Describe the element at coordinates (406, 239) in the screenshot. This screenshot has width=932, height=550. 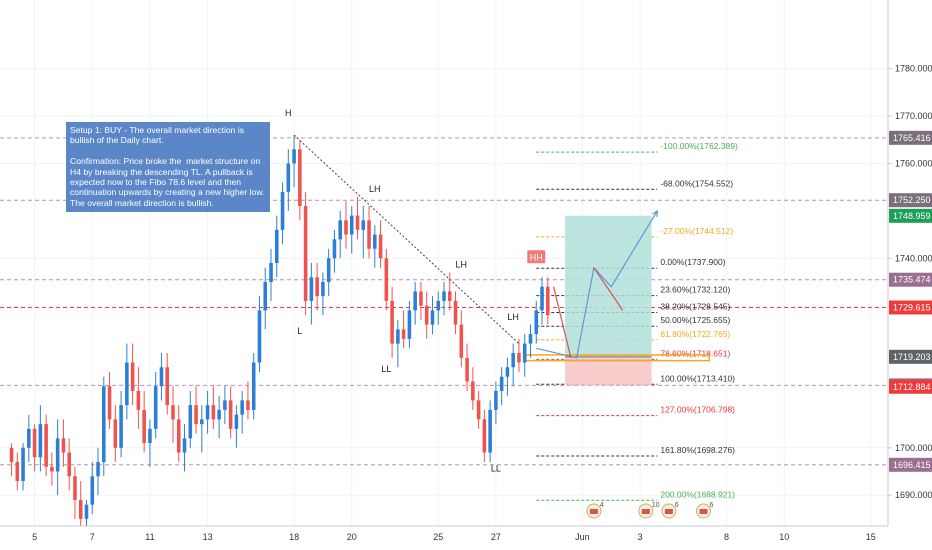
I see `trendline` at that location.